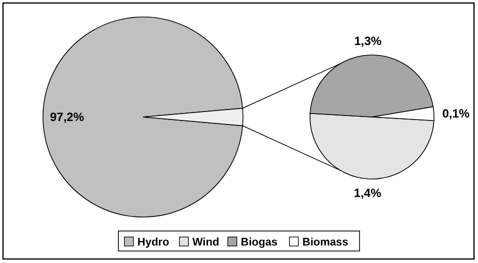  Describe the element at coordinates (456, 113) in the screenshot. I see `data-label: 0,1%` at that location.